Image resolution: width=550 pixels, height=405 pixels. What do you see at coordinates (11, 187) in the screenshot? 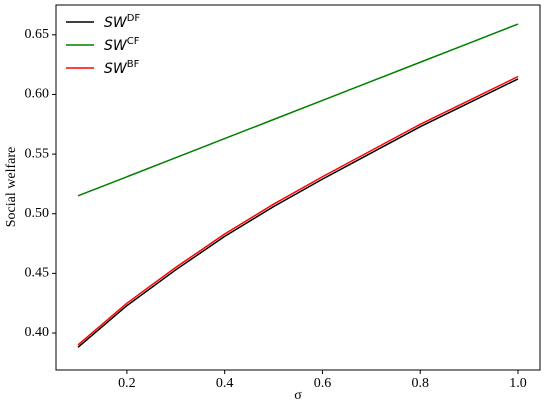
I see `y-axis-label: Social welfare` at bounding box center [11, 187].